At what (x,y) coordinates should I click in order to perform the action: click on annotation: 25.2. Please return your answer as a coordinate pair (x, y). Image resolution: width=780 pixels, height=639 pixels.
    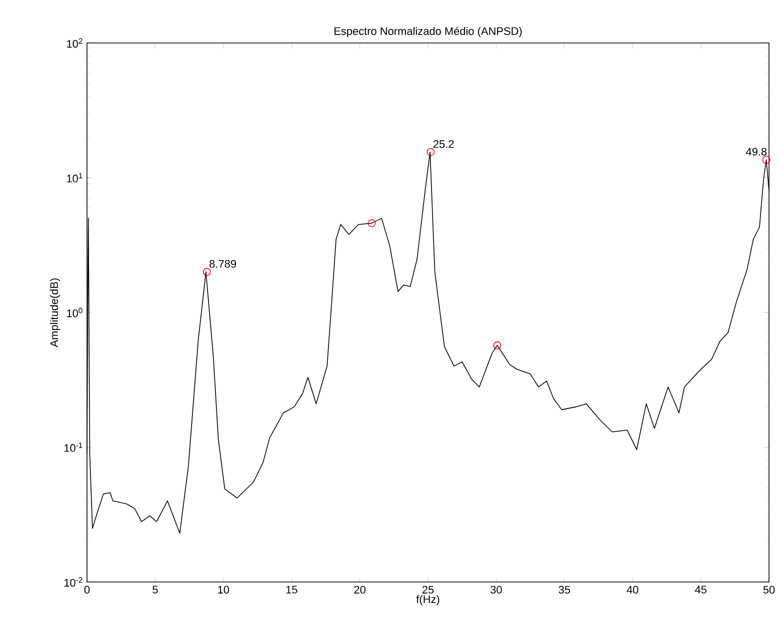
    Looking at the image, I should click on (443, 144).